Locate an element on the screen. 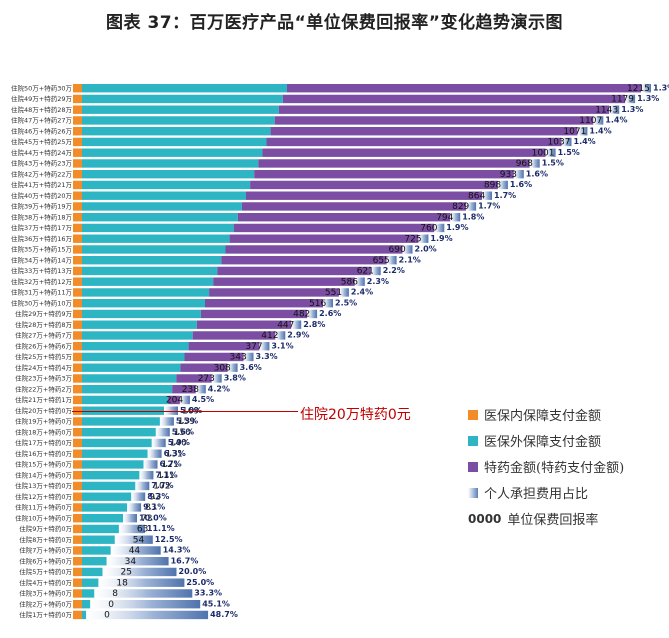  personal-share-label: 25.0% is located at coordinates (200, 582).